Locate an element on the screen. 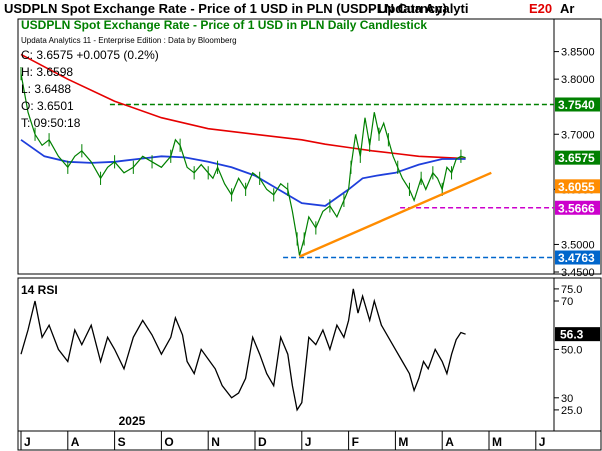  rsi-title: 14 RSI is located at coordinates (39, 290).